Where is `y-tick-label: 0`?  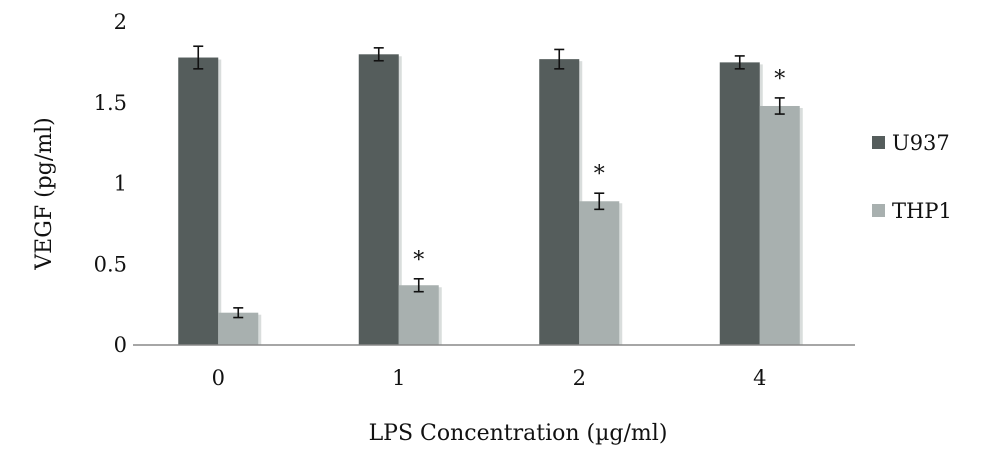 y-tick-label: 0 is located at coordinates (120, 345).